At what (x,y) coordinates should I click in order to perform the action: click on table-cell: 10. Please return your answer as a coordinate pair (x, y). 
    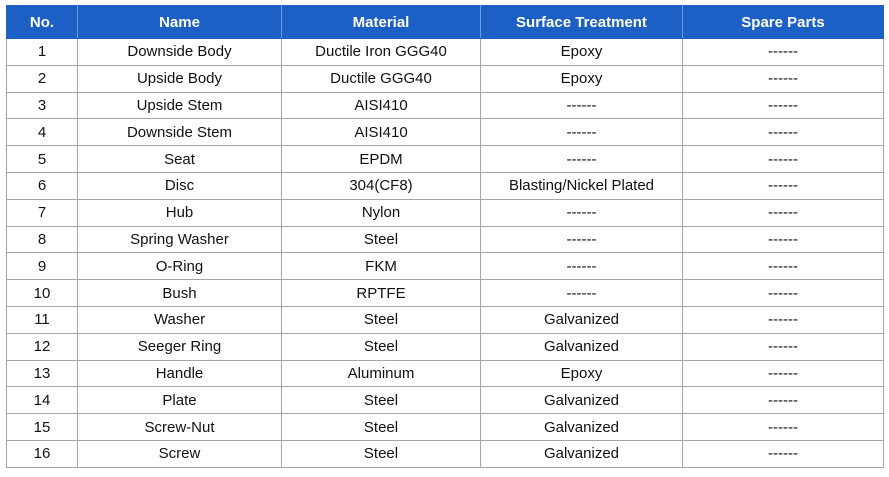
    Looking at the image, I should click on (42, 293).